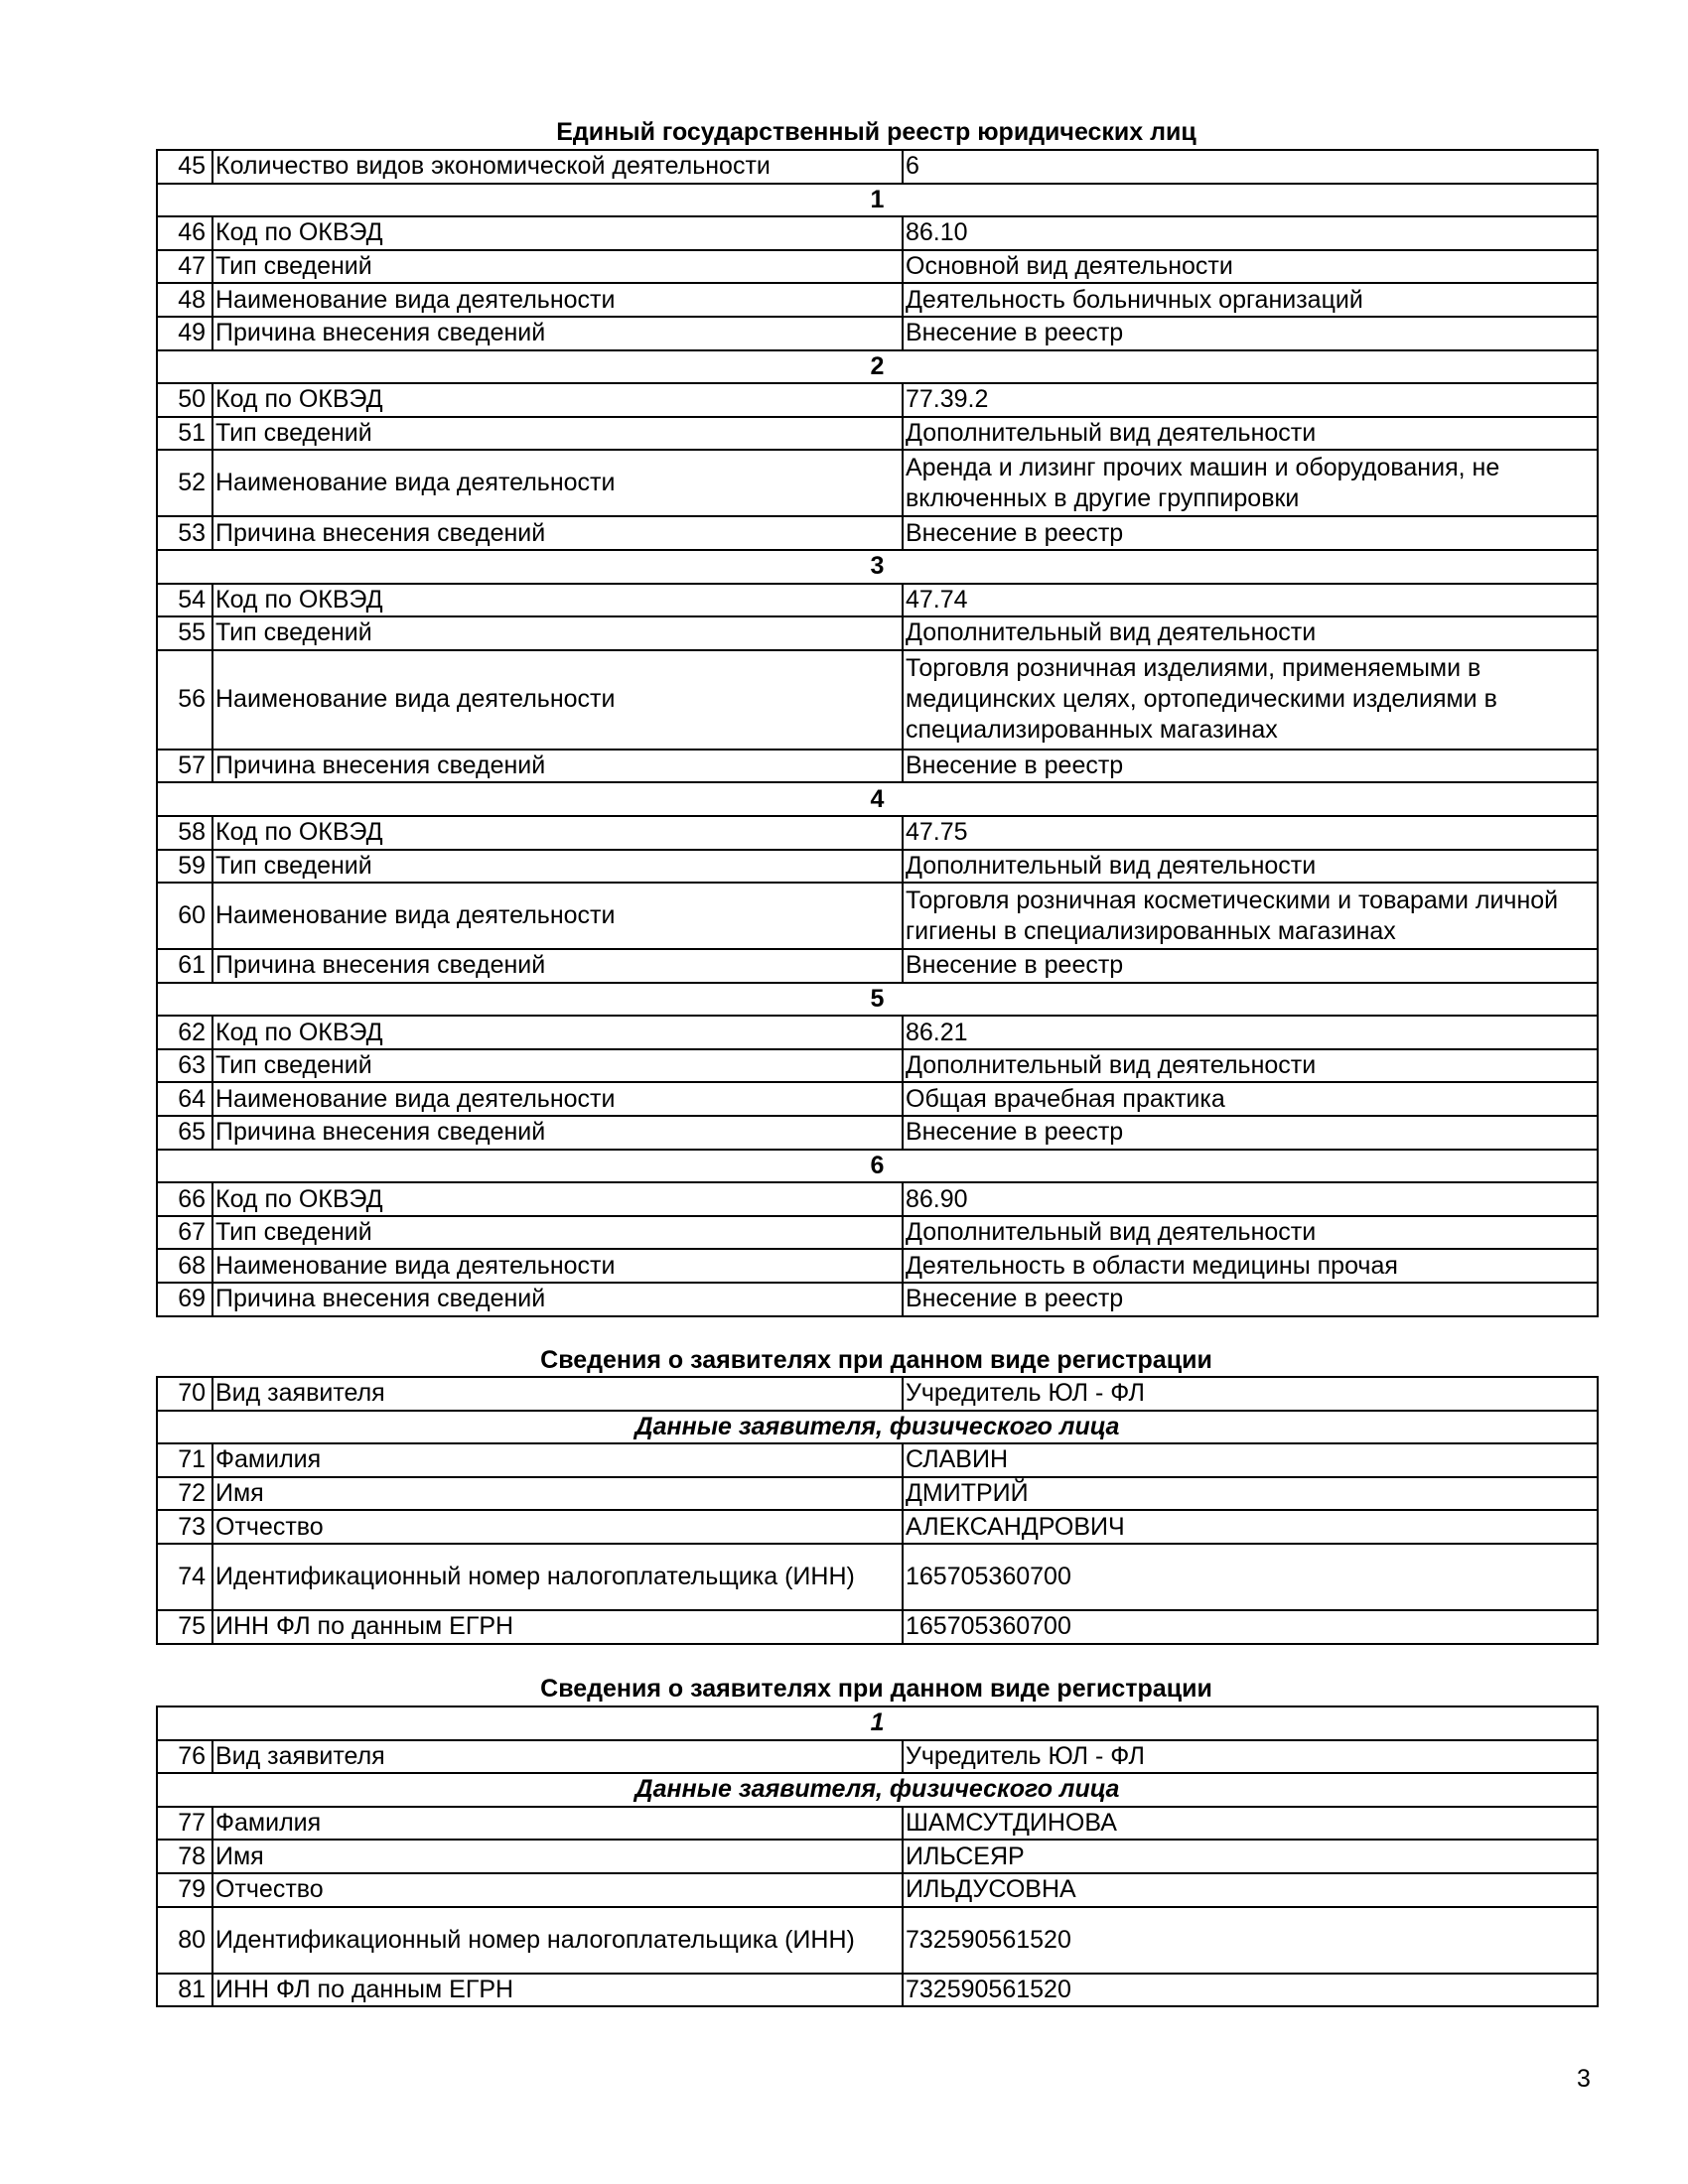 This screenshot has height=2184, width=1688. Describe the element at coordinates (557, 1460) in the screenshot. I see `field-label: Фамилия` at that location.